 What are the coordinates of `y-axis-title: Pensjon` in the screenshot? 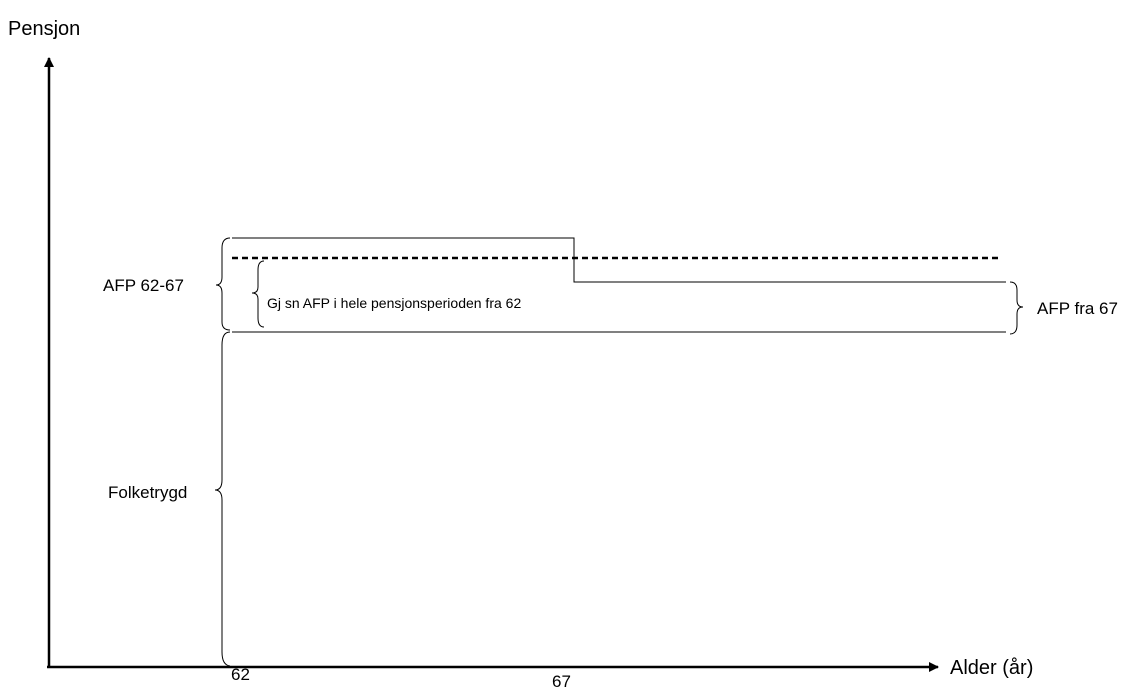 It's located at (44, 29).